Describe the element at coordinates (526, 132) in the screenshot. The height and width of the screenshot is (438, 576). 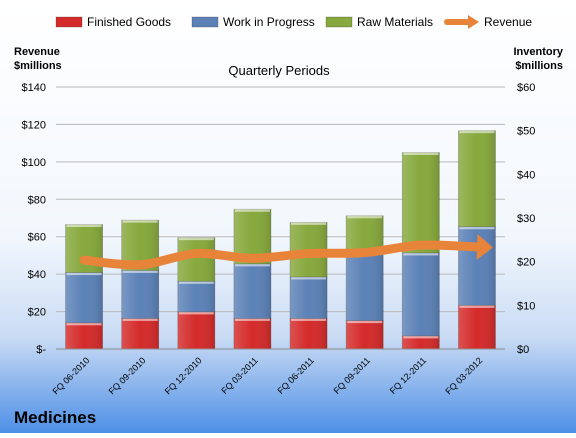
I see `right-tick-label: $50` at that location.